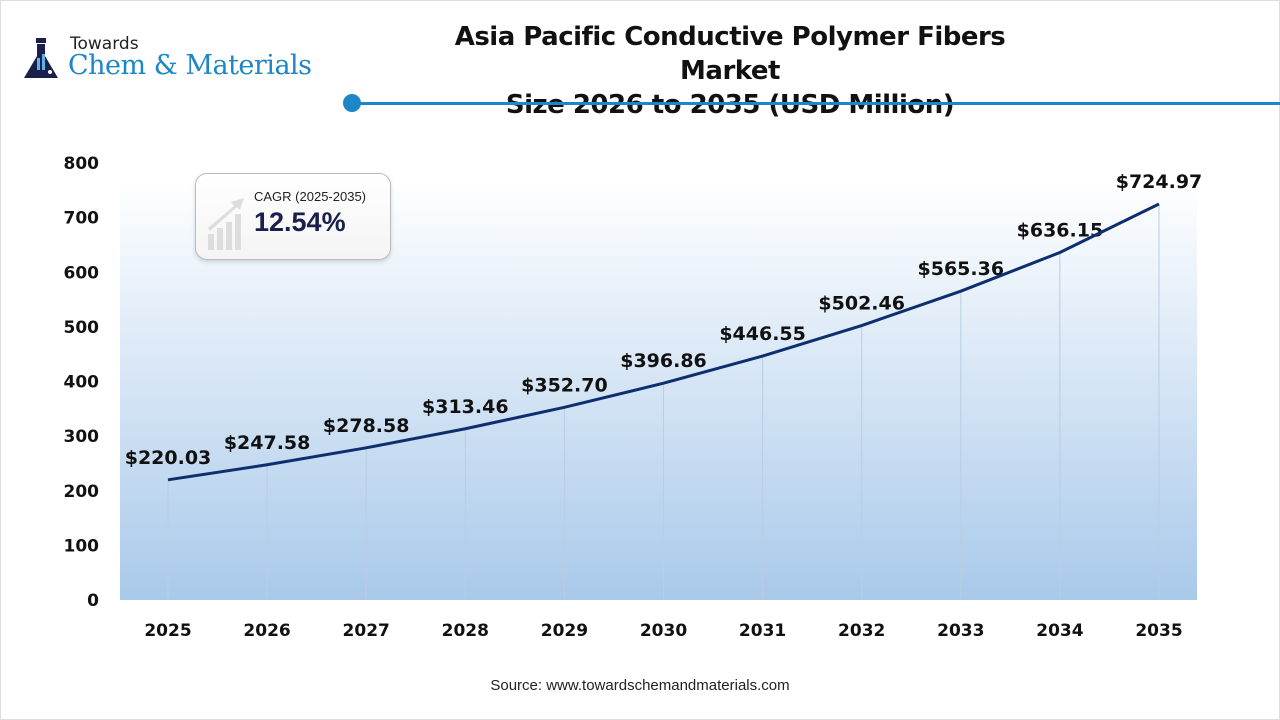  Describe the element at coordinates (961, 269) in the screenshot. I see `data-label: $565.36` at that location.